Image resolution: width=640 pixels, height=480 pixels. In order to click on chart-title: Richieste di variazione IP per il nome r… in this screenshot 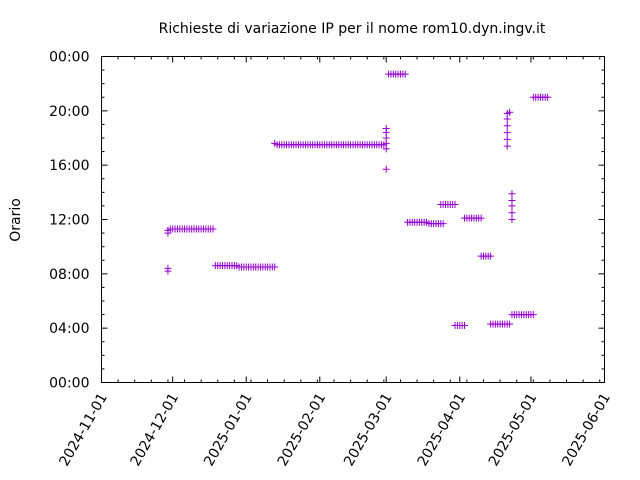, I will do `click(352, 29)`.